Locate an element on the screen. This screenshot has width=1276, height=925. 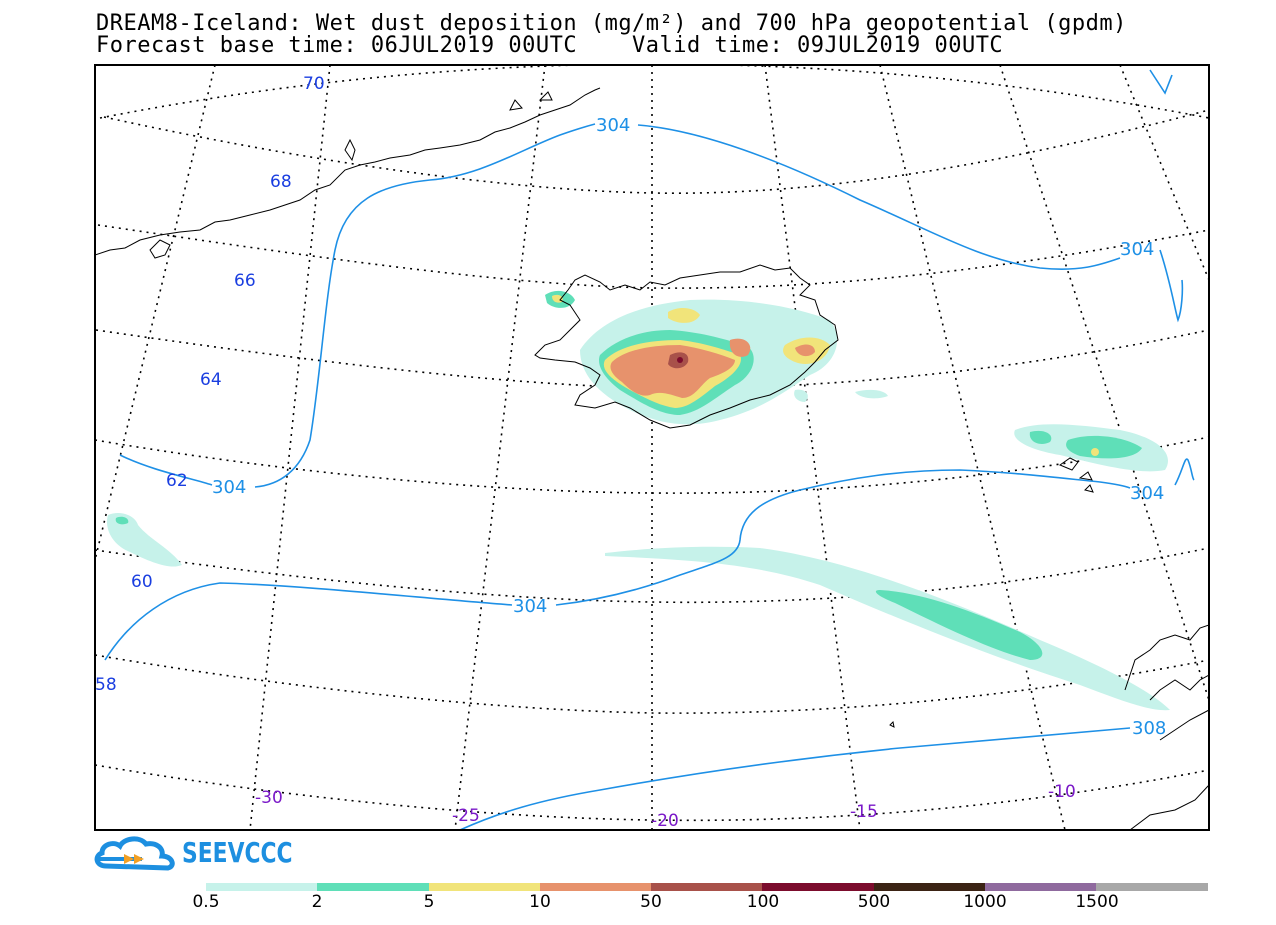
seevccc-logo: SEEVCCC is located at coordinates (199, 854).